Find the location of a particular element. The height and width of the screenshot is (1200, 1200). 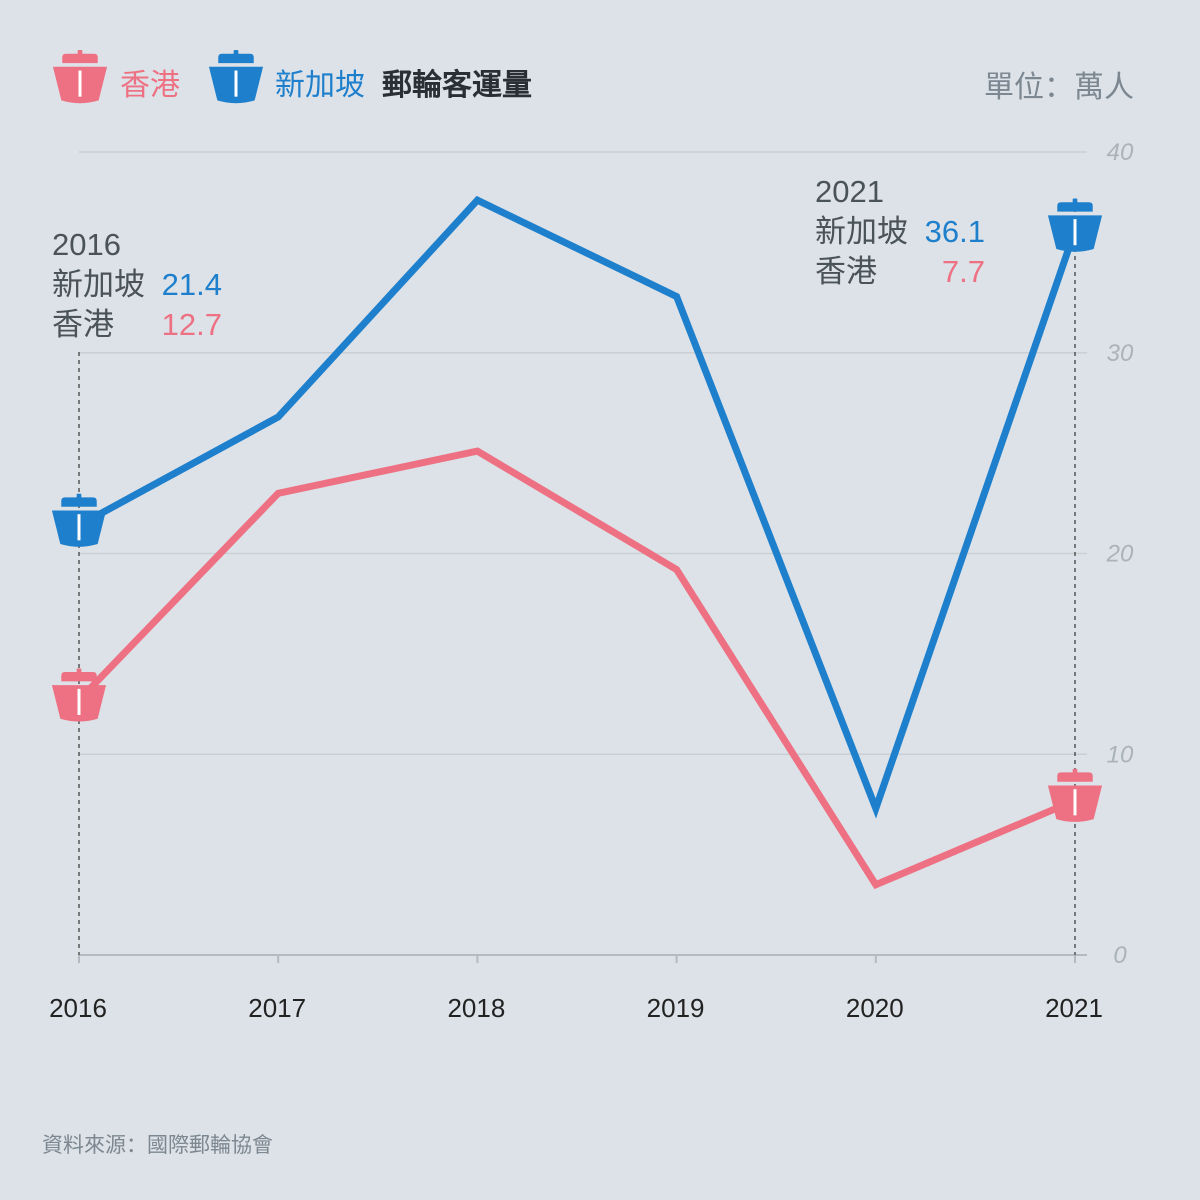

legend-sg: 新加坡 is located at coordinates (320, 85).